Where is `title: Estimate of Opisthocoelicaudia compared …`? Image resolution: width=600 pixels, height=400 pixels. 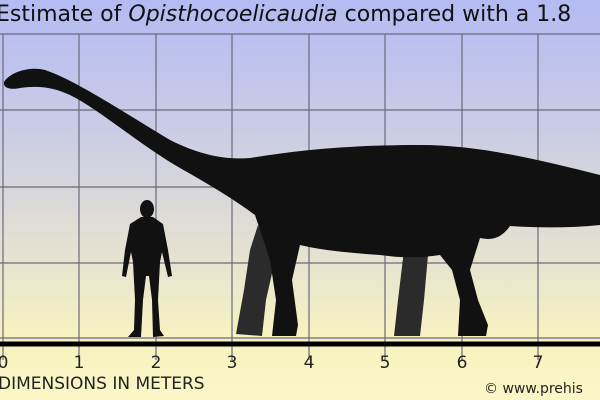
title: Estimate of Opisthocoelicaudia compared … is located at coordinates (285, 14).